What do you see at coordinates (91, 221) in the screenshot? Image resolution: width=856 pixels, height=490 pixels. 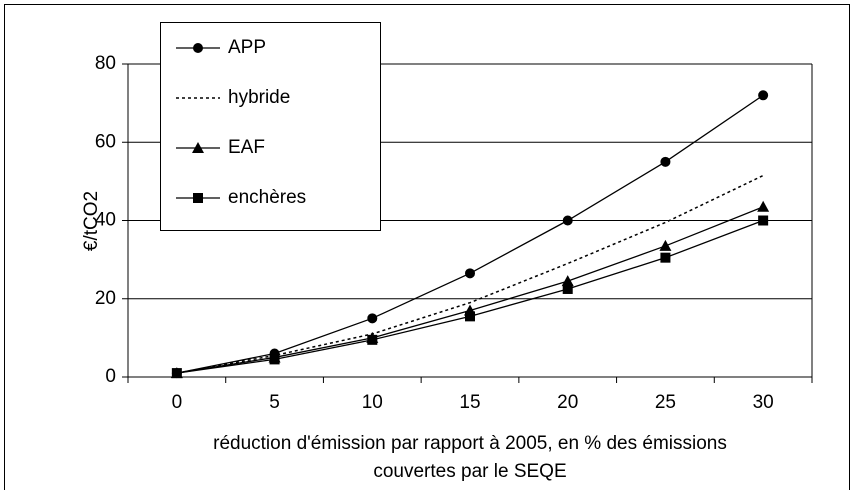 I see `y-axis-label: €/tCO2` at bounding box center [91, 221].